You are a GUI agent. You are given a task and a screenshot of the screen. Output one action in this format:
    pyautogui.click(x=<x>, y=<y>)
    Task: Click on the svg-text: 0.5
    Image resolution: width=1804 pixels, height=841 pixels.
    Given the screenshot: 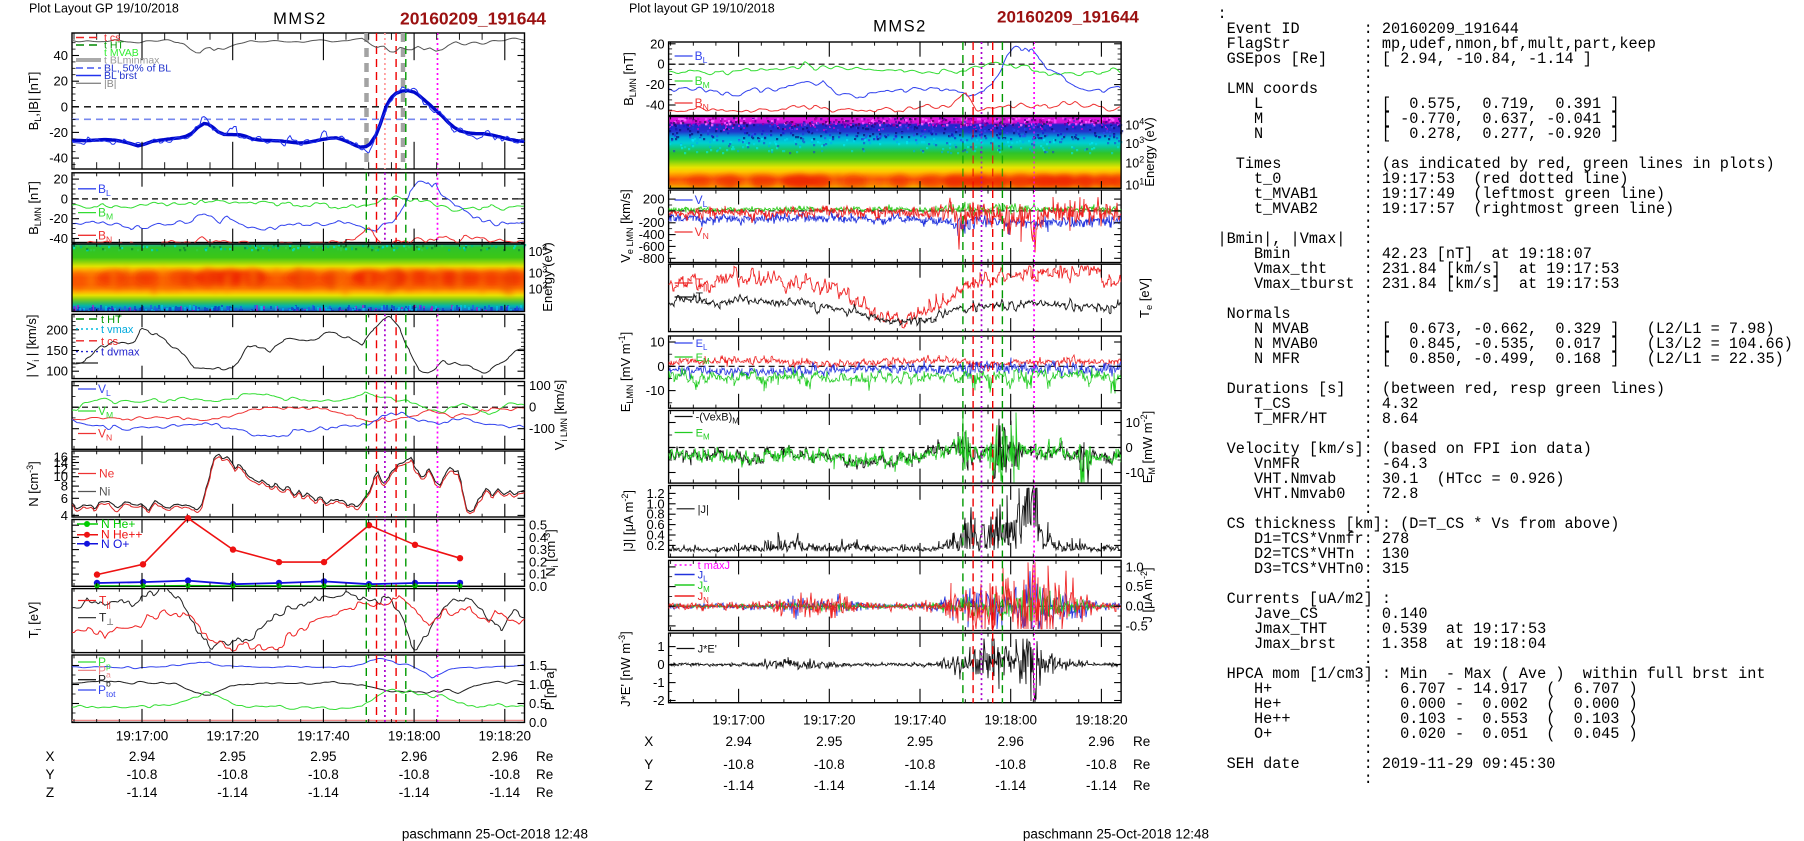 What is the action you would take?
    pyautogui.click(x=538, y=703)
    